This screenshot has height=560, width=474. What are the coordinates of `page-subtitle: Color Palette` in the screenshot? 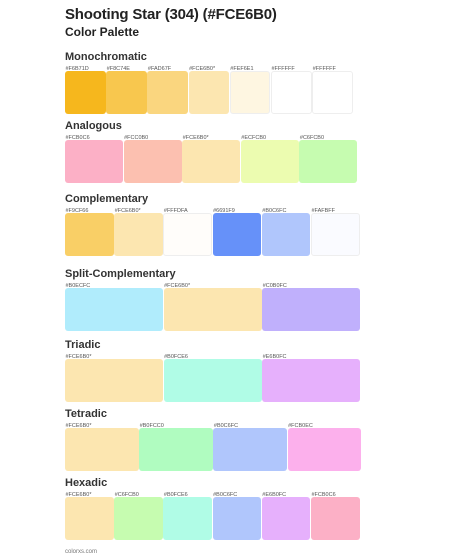 It's located at (102, 32).